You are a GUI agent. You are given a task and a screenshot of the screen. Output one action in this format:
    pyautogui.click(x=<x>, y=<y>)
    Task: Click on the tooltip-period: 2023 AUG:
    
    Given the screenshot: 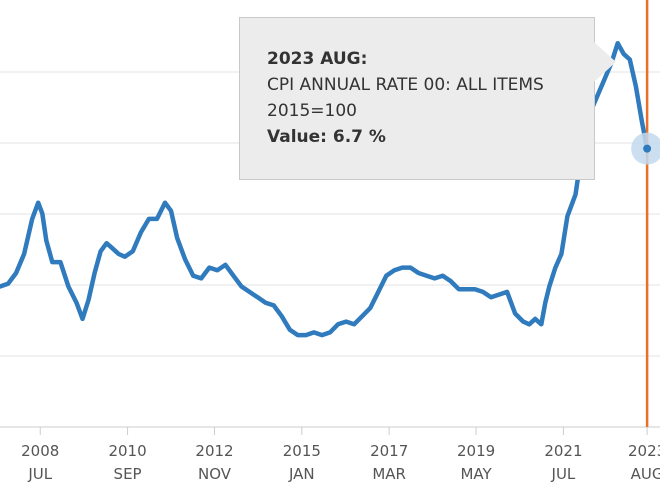 What is the action you would take?
    pyautogui.click(x=317, y=59)
    